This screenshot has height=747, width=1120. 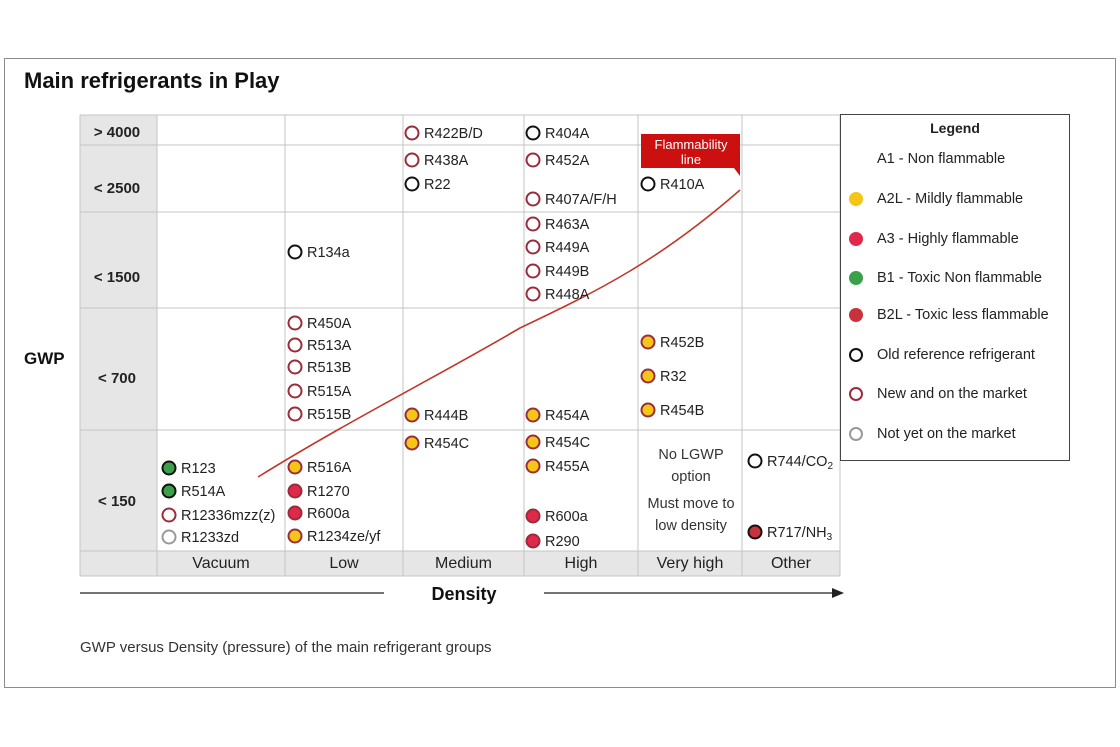 What do you see at coordinates (295, 367) in the screenshot?
I see `marker-r513b` at bounding box center [295, 367].